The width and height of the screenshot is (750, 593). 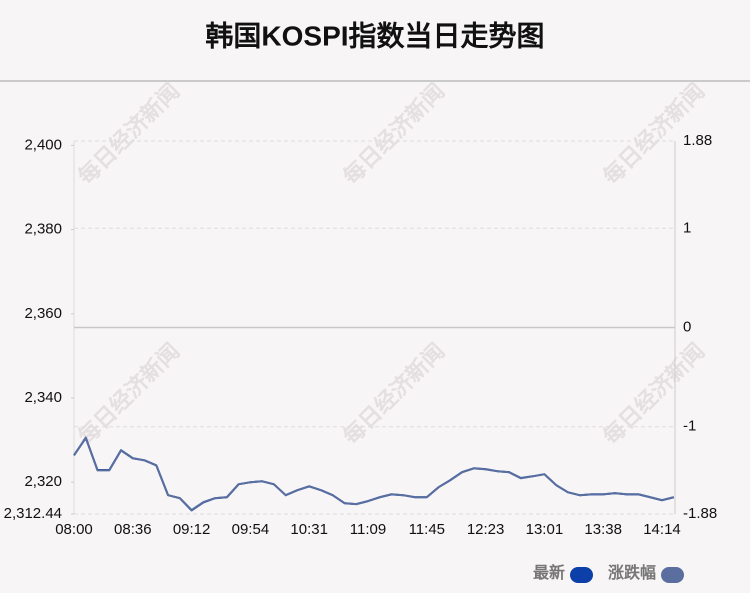 I want to click on x-tick-label: 09:54, so click(x=251, y=529).